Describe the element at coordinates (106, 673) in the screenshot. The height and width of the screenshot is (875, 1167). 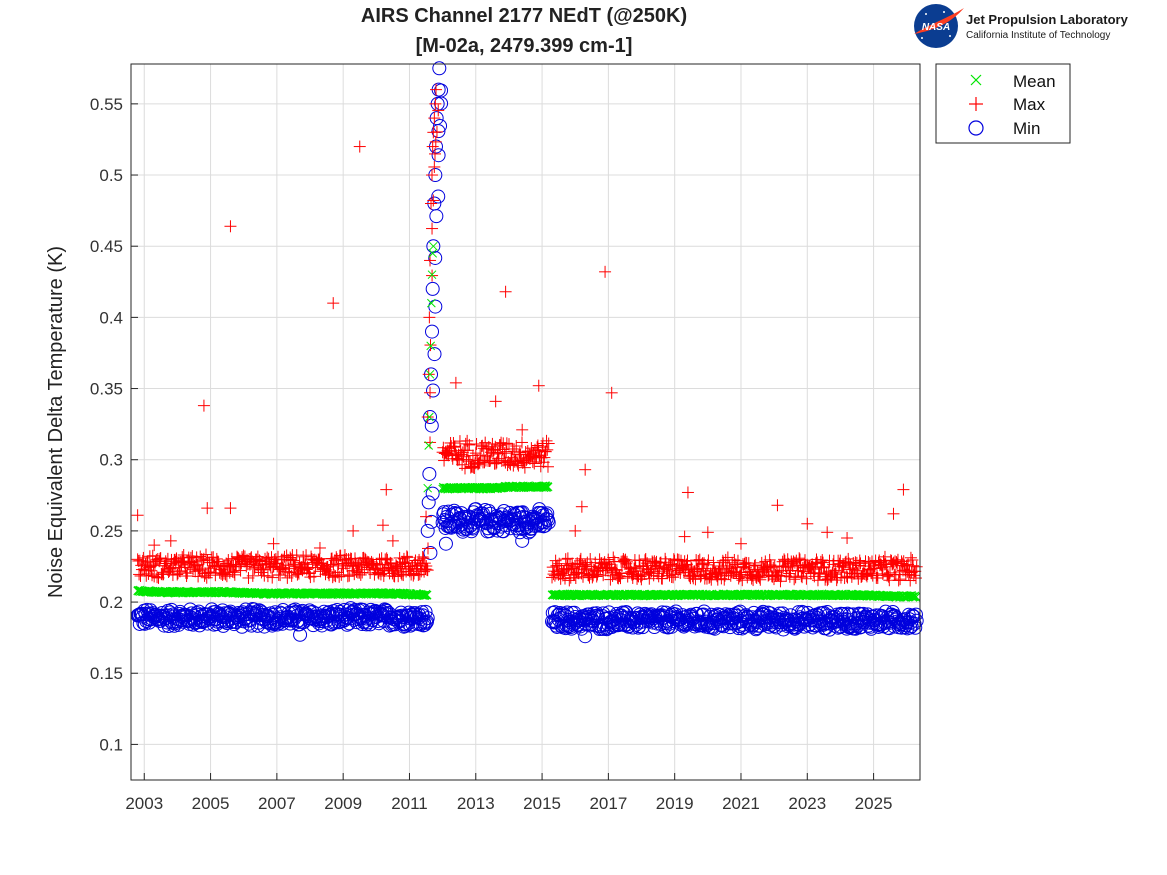
I see `y-tick-label: 0.15` at that location.